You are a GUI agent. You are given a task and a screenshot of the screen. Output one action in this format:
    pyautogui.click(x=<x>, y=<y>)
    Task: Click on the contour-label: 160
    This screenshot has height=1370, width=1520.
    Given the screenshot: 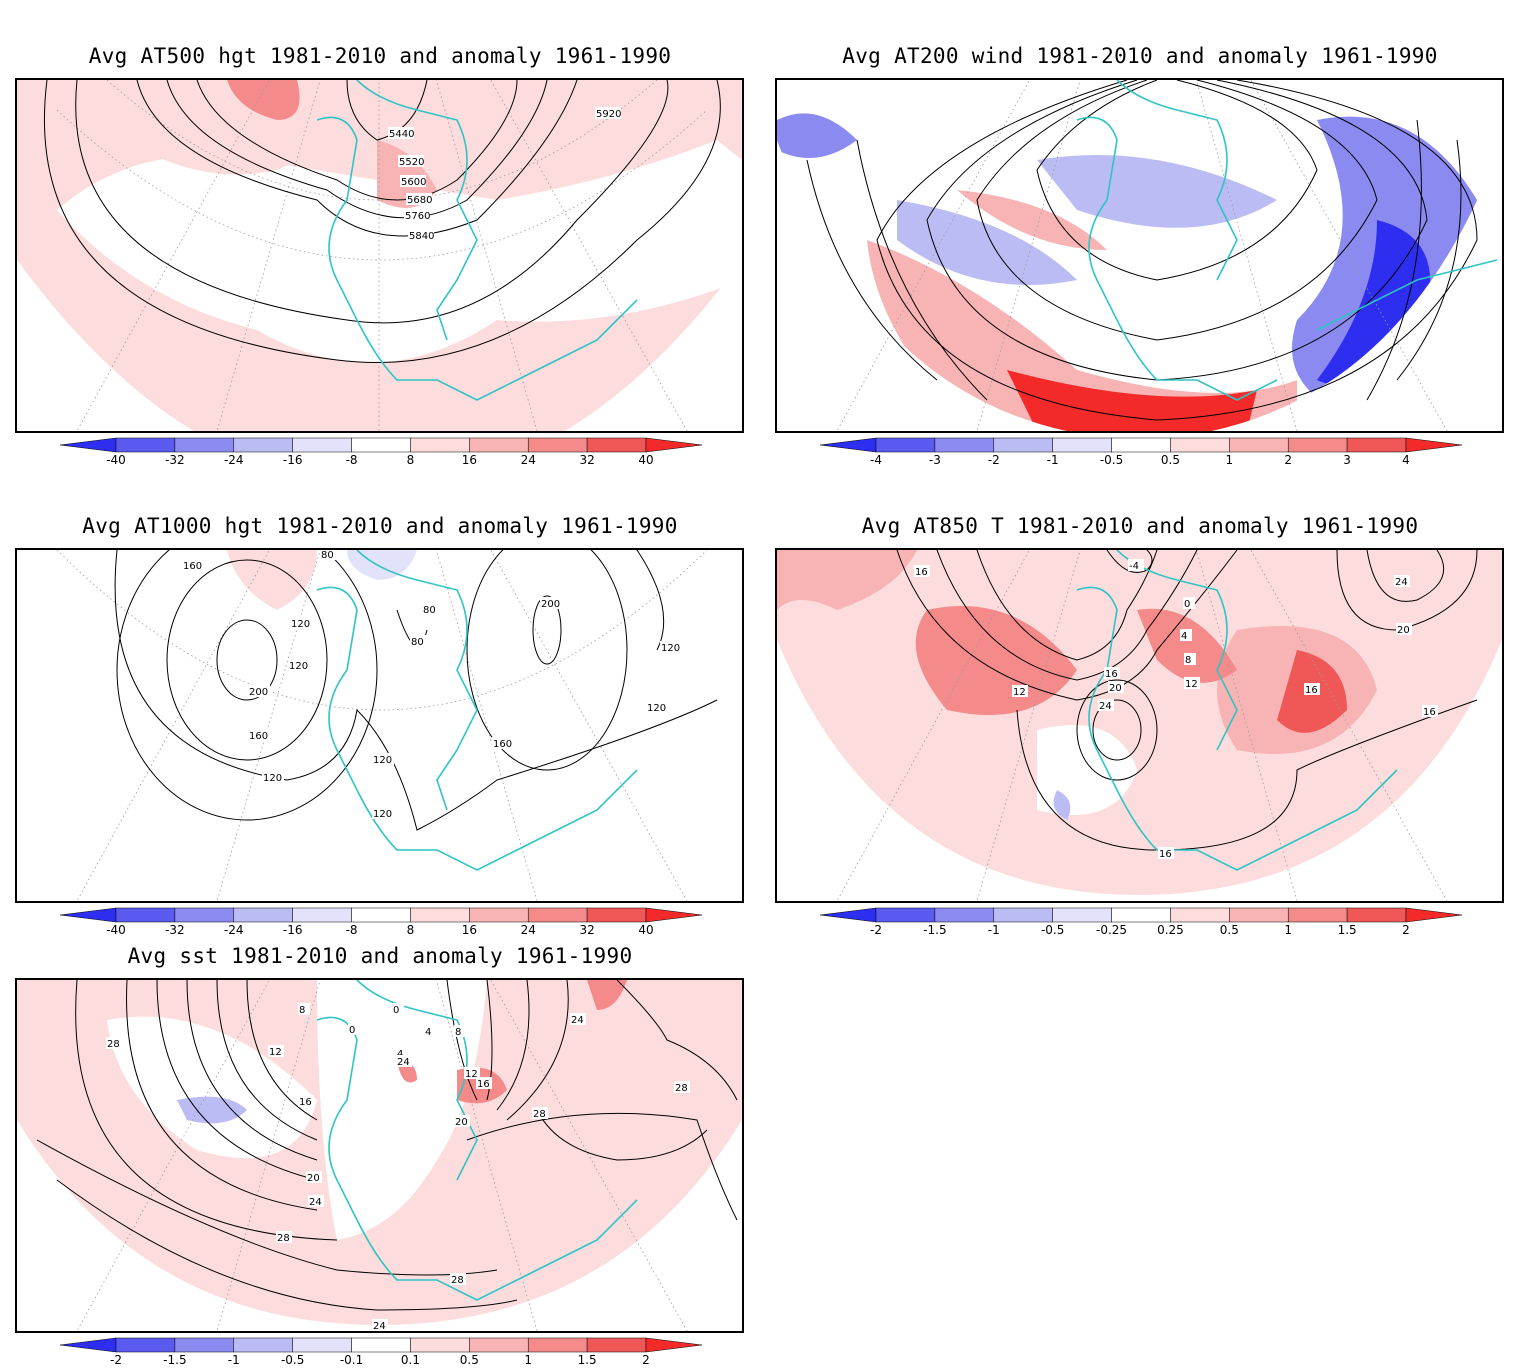 What is the action you would take?
    pyautogui.click(x=503, y=743)
    